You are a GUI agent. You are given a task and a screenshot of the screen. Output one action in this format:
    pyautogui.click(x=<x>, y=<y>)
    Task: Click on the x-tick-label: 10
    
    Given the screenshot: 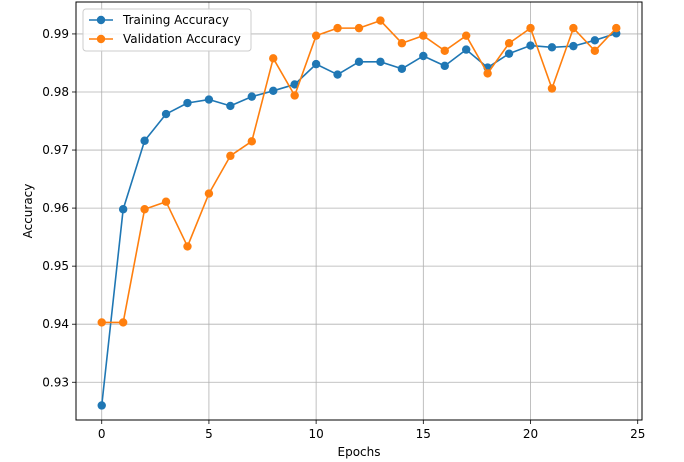 What is the action you would take?
    pyautogui.click(x=315, y=434)
    